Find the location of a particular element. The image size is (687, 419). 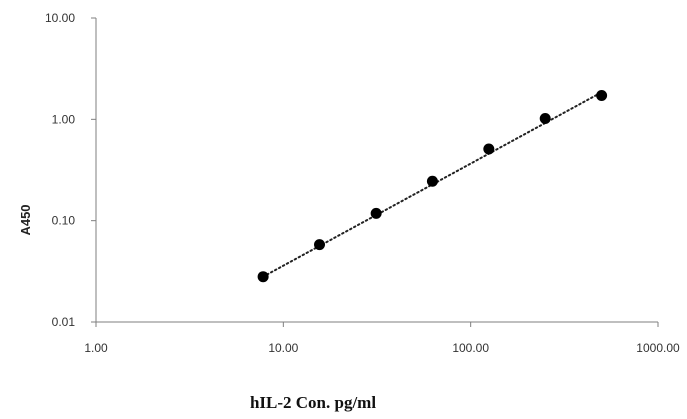

x-tick-label: 1.00 is located at coordinates (96, 348).